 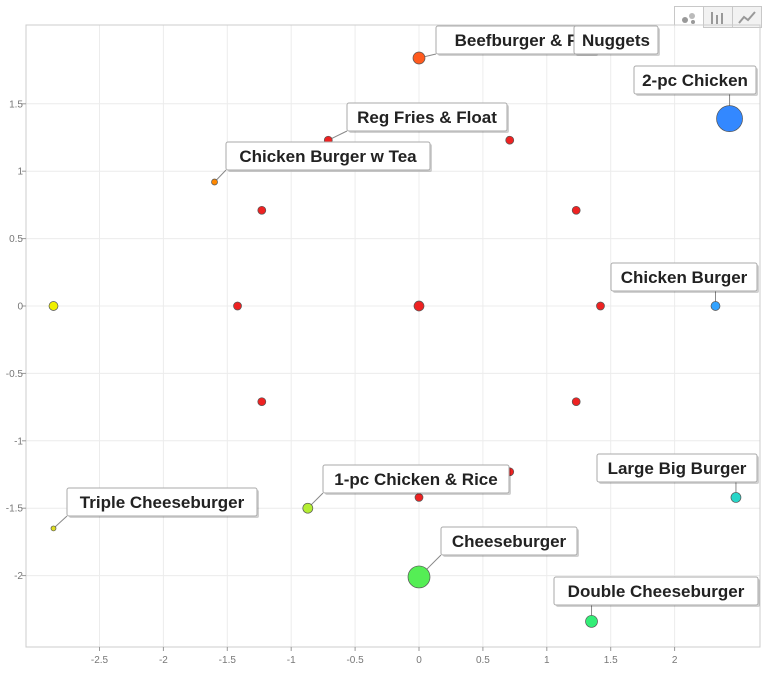 I want to click on callout-chicken-burger-w-tea: Chicken Burger w Tea, so click(x=328, y=156).